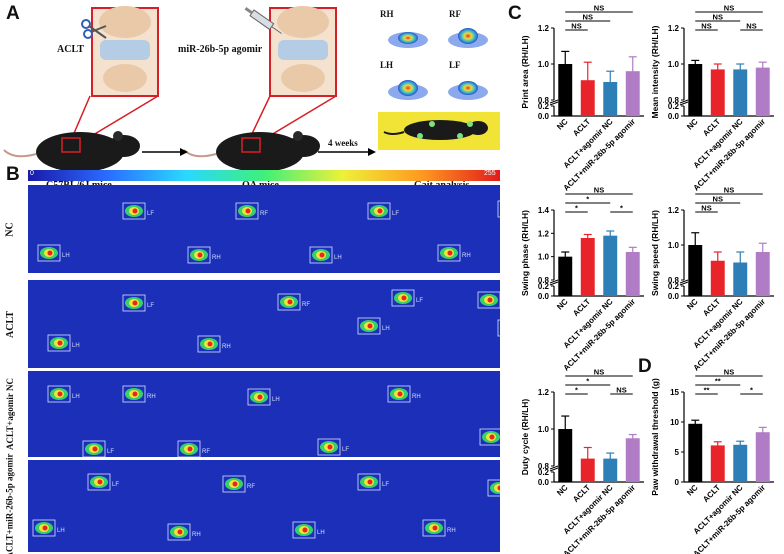 This screenshot has height=554, width=784. I want to click on agomir-label: miR-26b-5p agomir, so click(220, 49).